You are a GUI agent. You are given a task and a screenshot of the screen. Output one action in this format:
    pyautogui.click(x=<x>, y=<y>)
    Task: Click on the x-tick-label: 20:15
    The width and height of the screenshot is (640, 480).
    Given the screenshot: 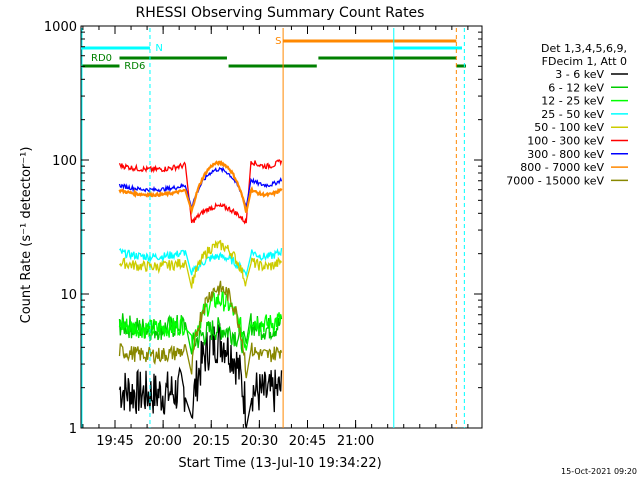 What is the action you would take?
    pyautogui.click(x=211, y=441)
    